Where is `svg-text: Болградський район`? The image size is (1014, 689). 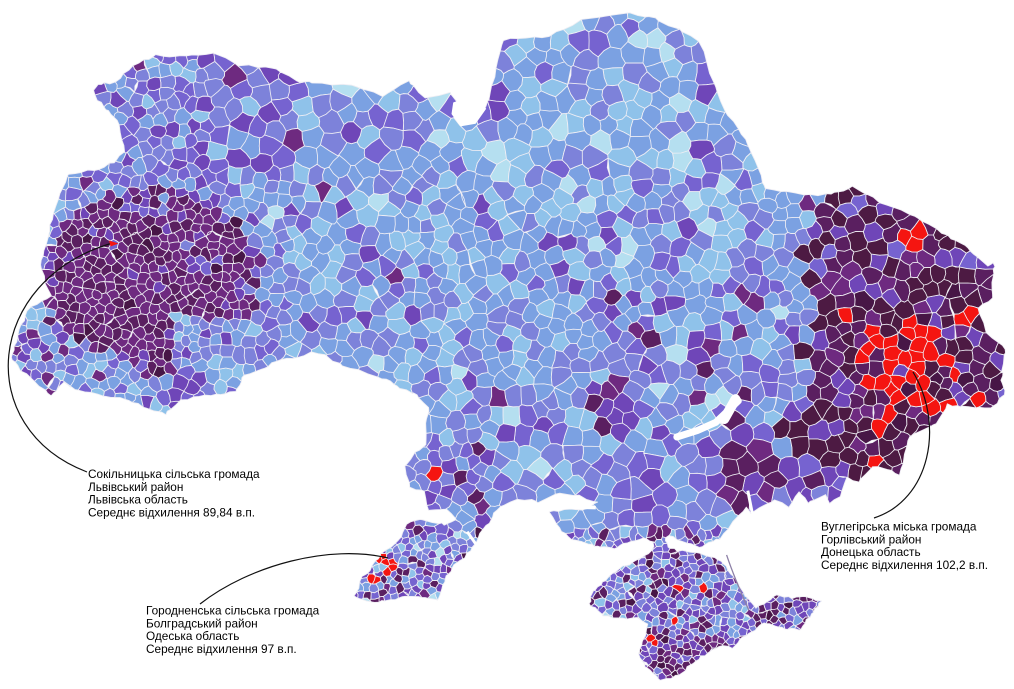
svg-text: Болградський район is located at coordinates (202, 623).